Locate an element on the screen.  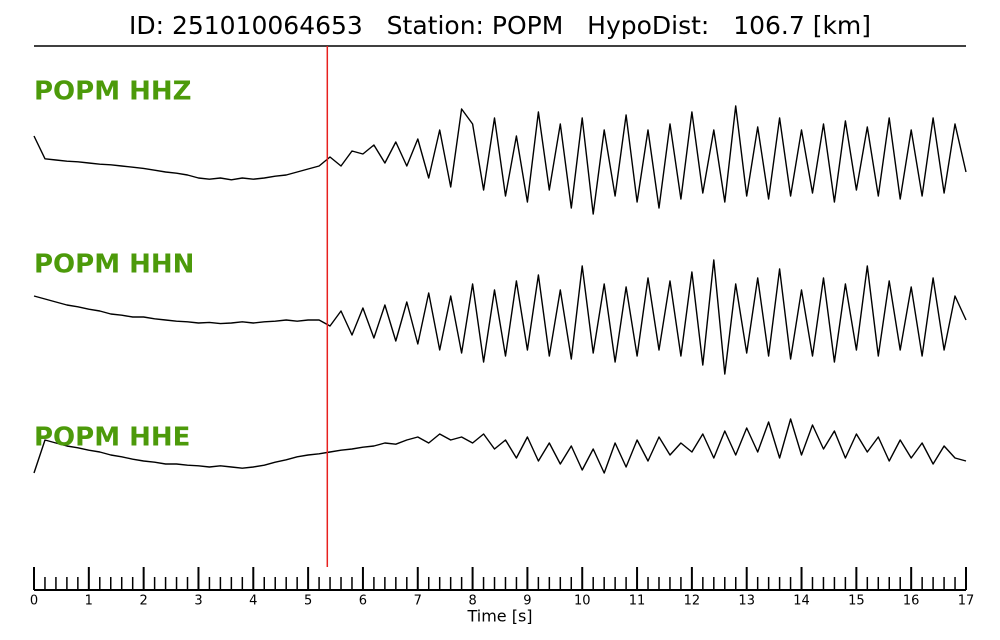
trace-label: POPM HHZ is located at coordinates (113, 92).